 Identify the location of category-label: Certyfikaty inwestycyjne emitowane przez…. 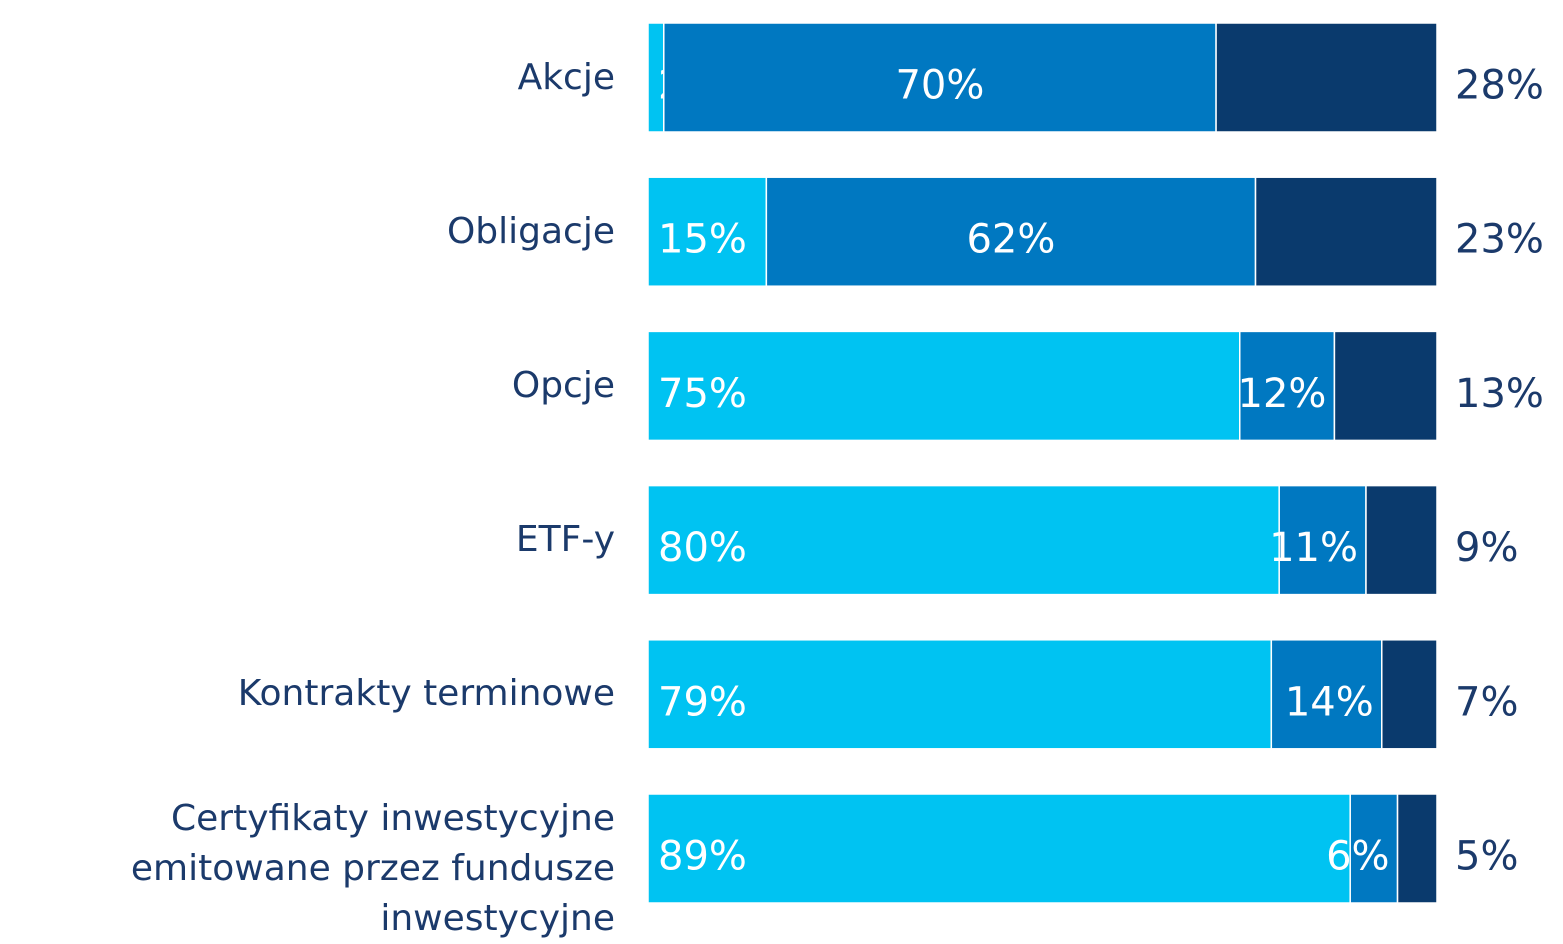
(372, 868).